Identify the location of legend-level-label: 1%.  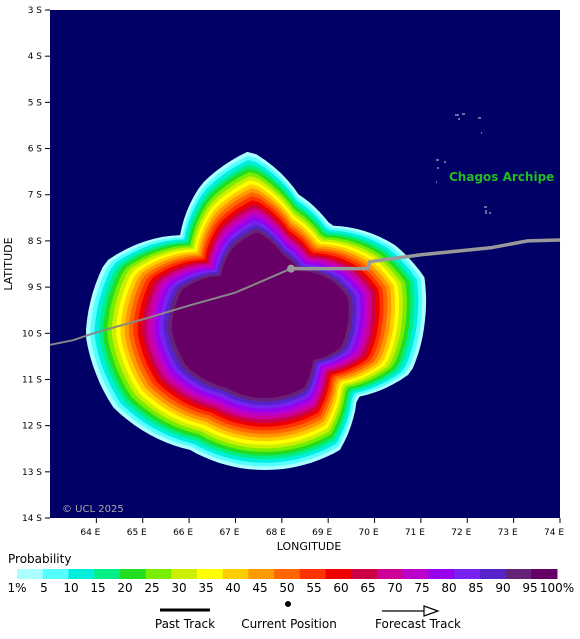
(16, 588).